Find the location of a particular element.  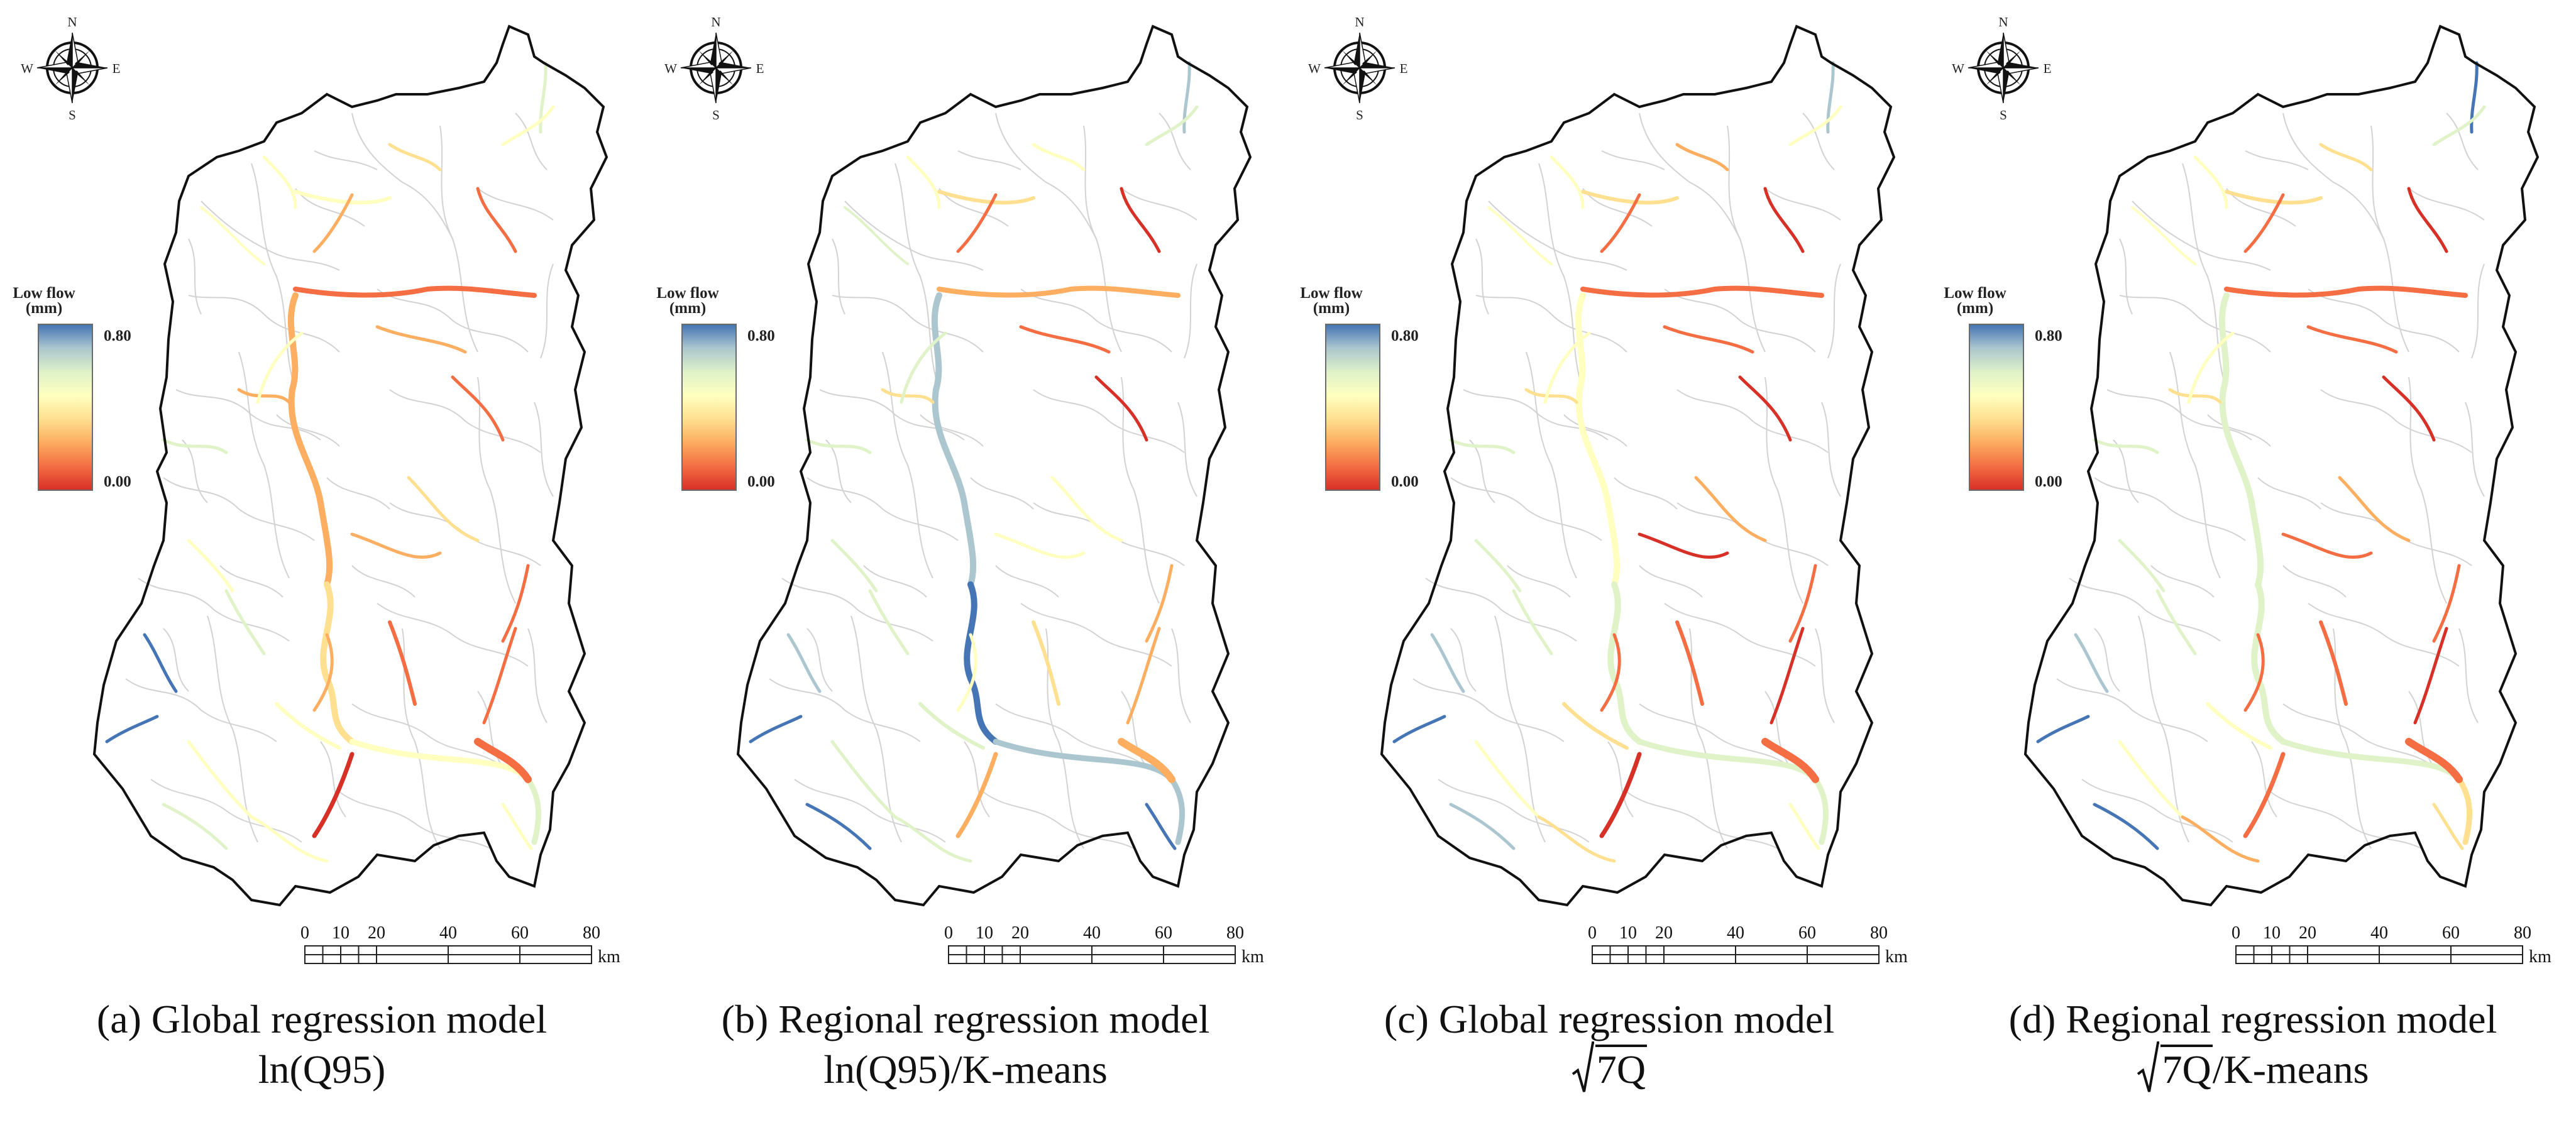

scale-bar: 0 10 20 40 60 80 km is located at coordinates (2391, 945).